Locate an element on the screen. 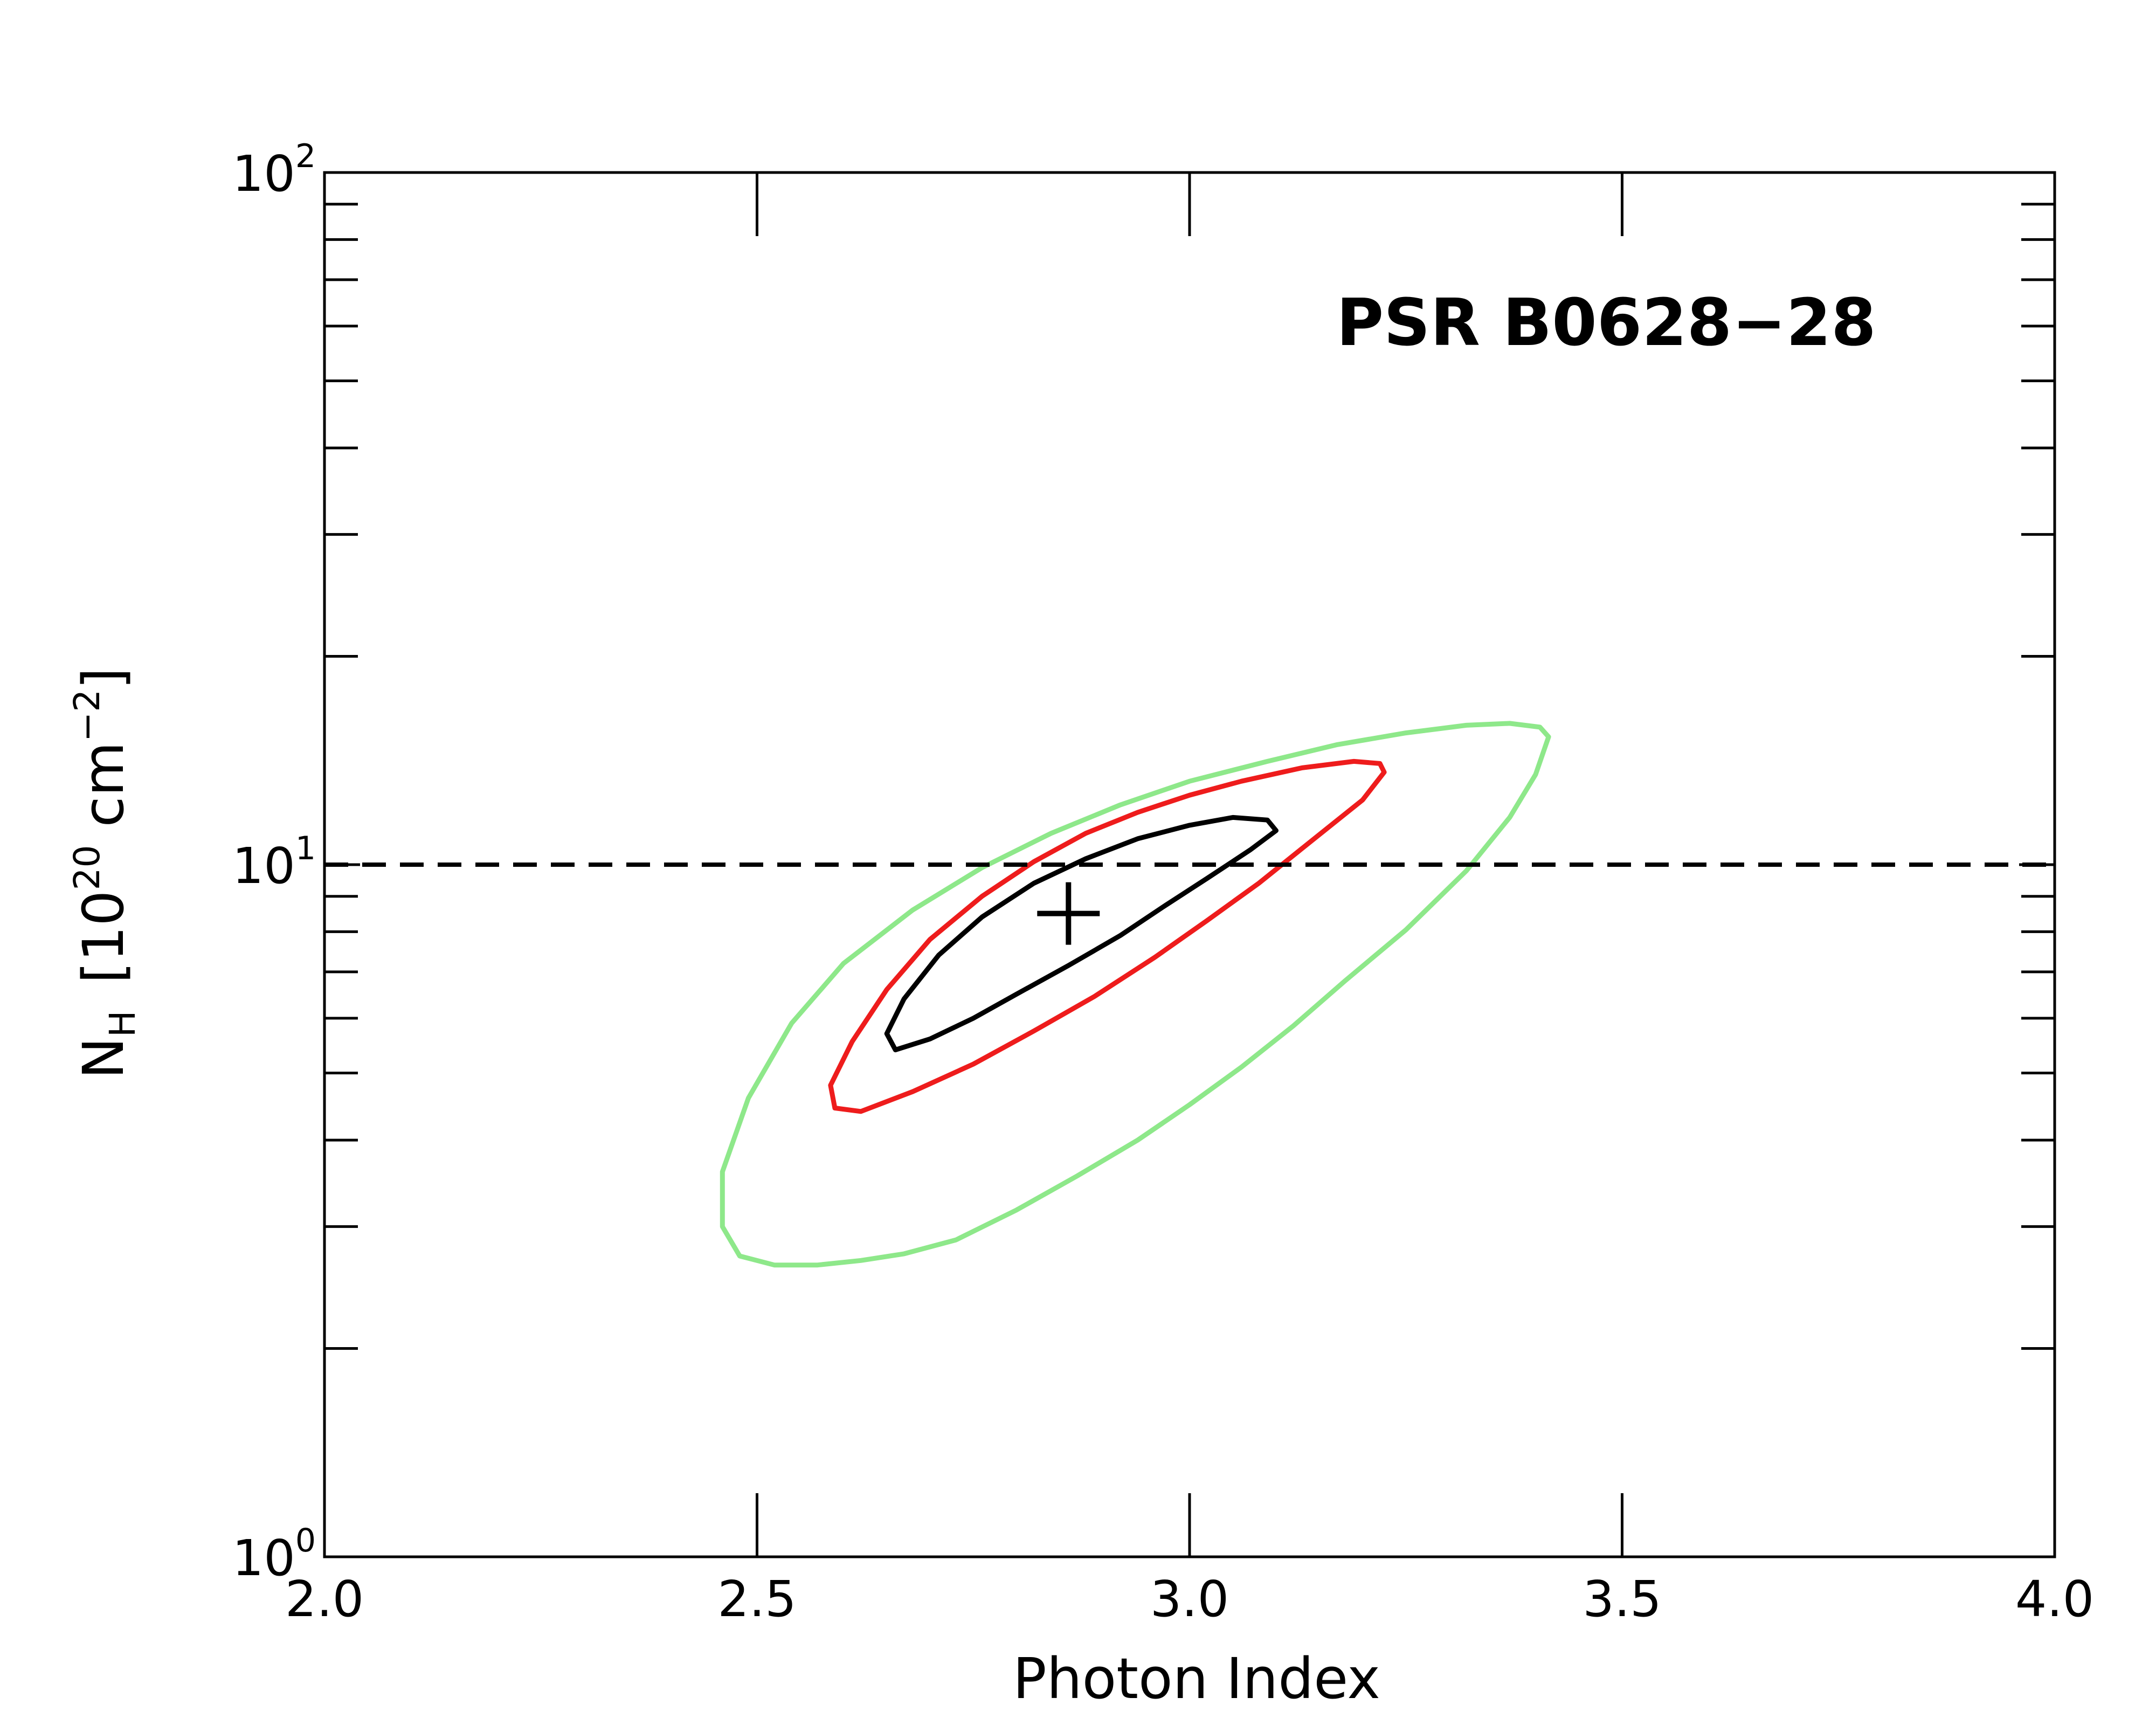  x-tick-label: 2.0 is located at coordinates (324, 1599).